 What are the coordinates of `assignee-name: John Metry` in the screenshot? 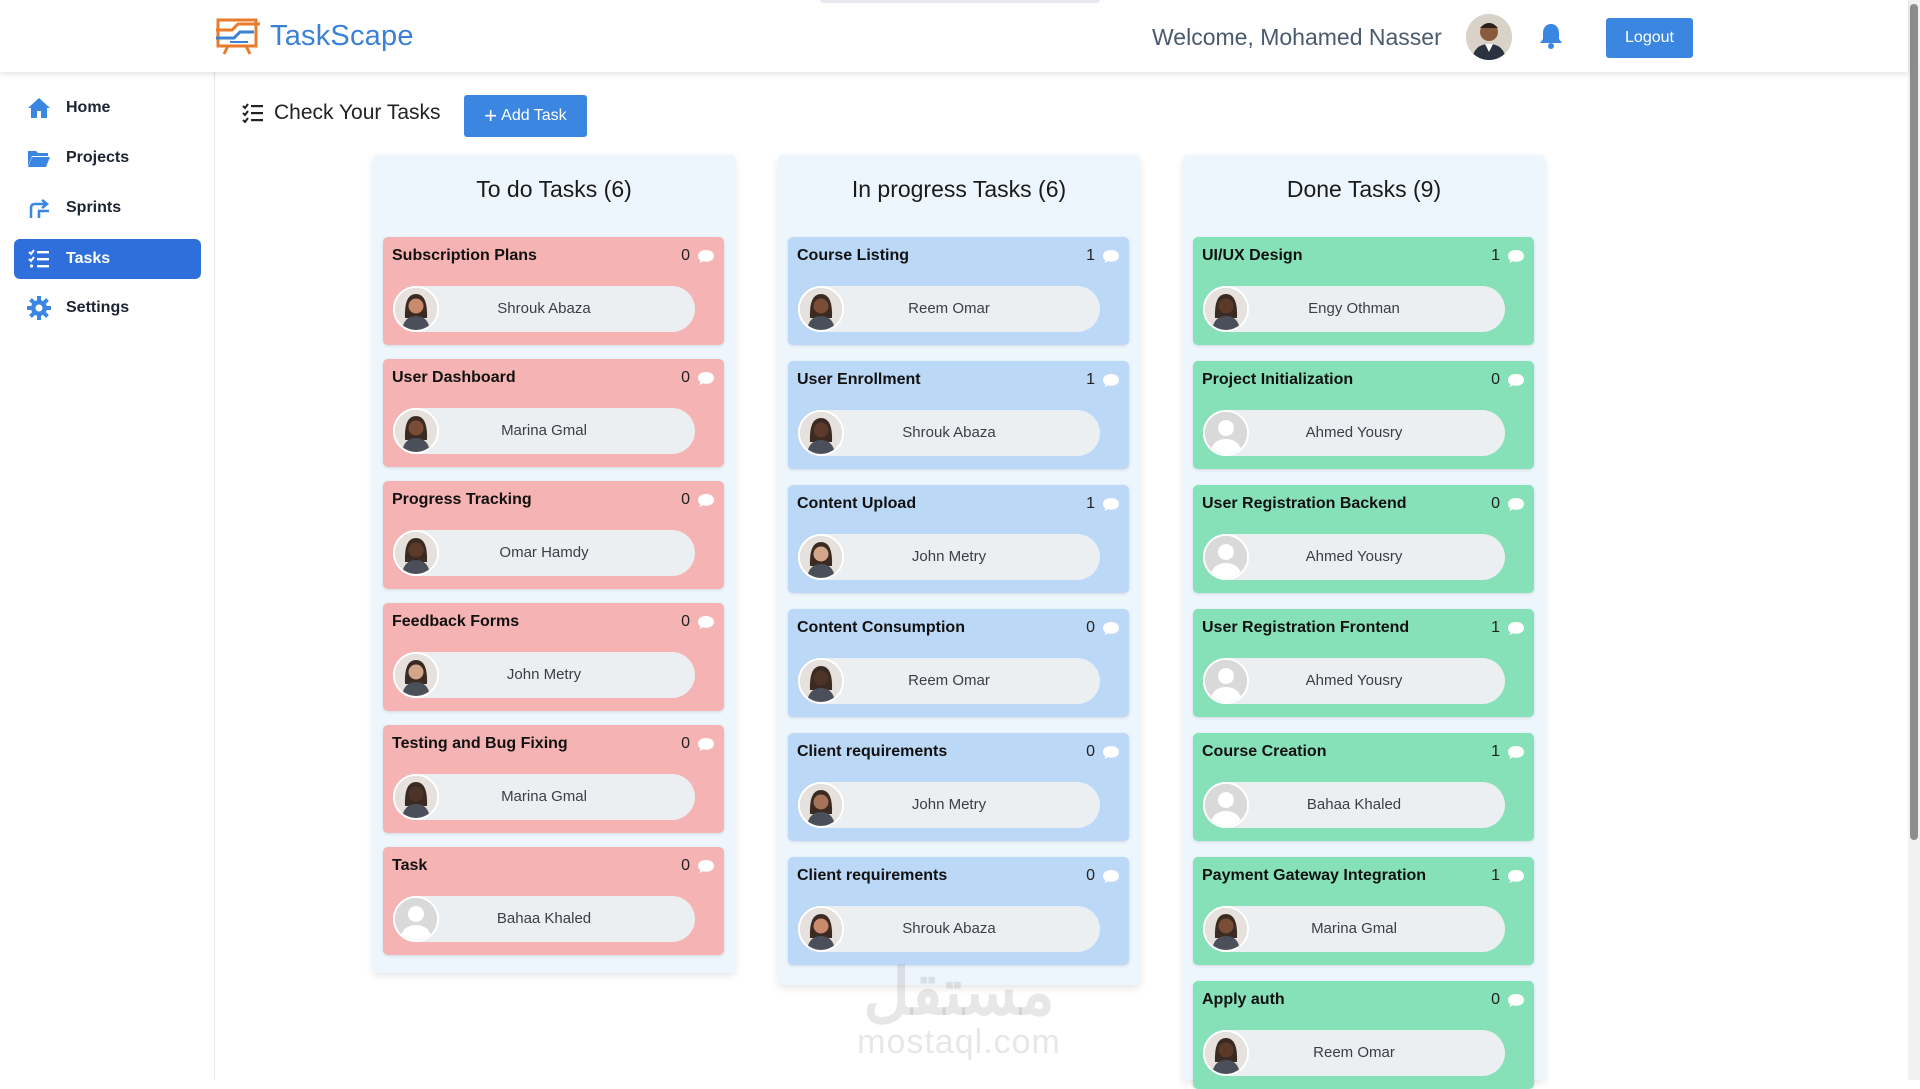 It's located at (949, 556).